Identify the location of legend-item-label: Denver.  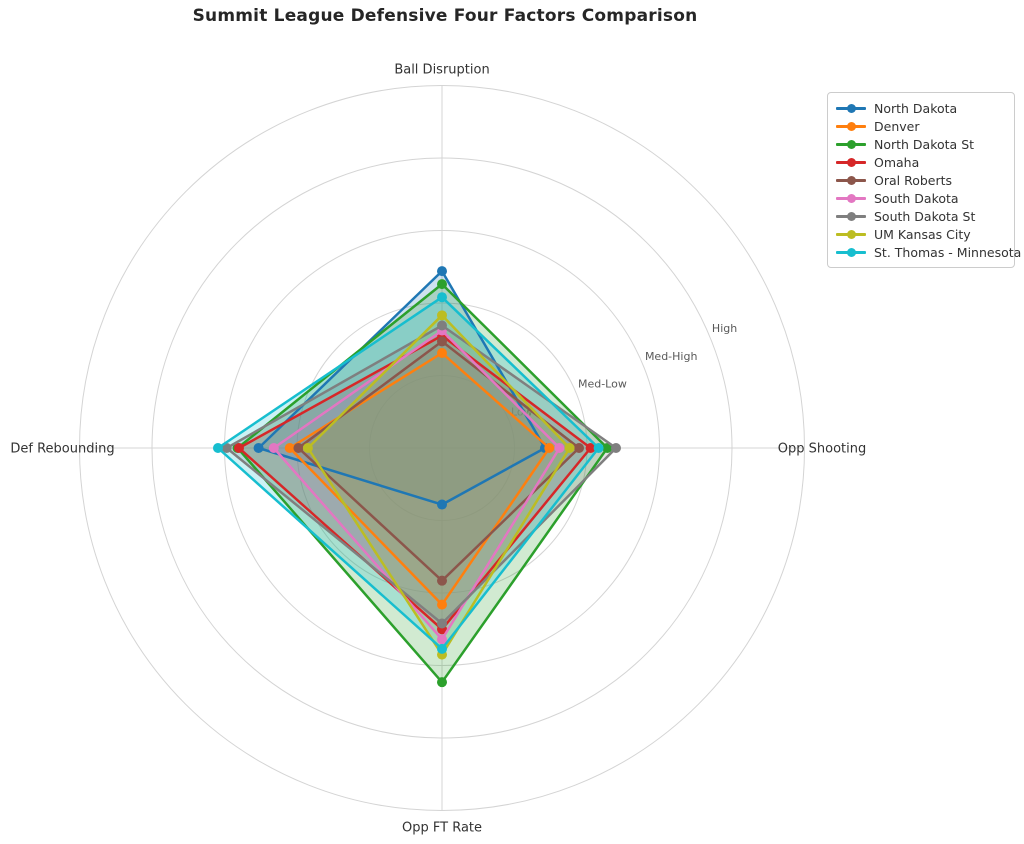
(897, 126).